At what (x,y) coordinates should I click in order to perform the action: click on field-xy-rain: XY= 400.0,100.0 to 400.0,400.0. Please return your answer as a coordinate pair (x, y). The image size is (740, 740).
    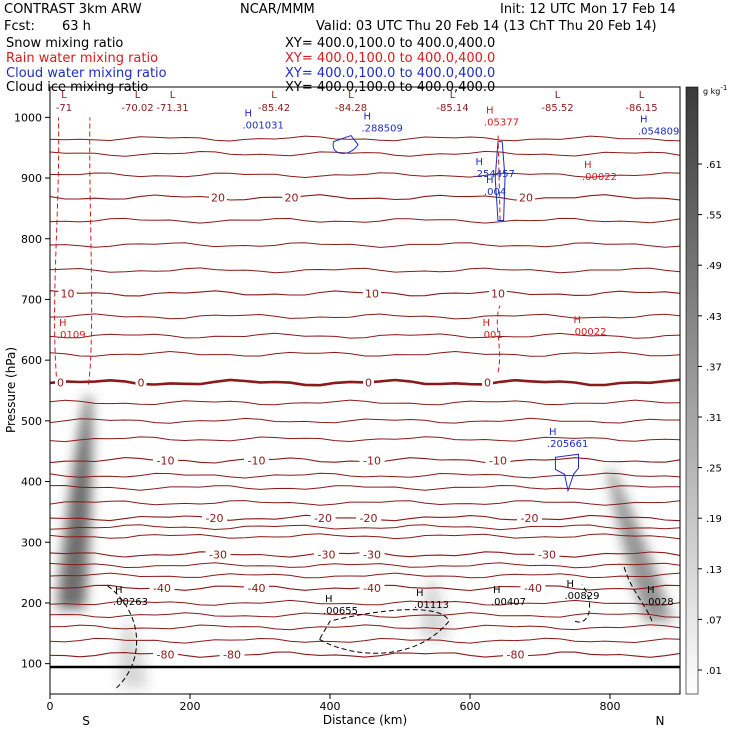
    Looking at the image, I should click on (390, 58).